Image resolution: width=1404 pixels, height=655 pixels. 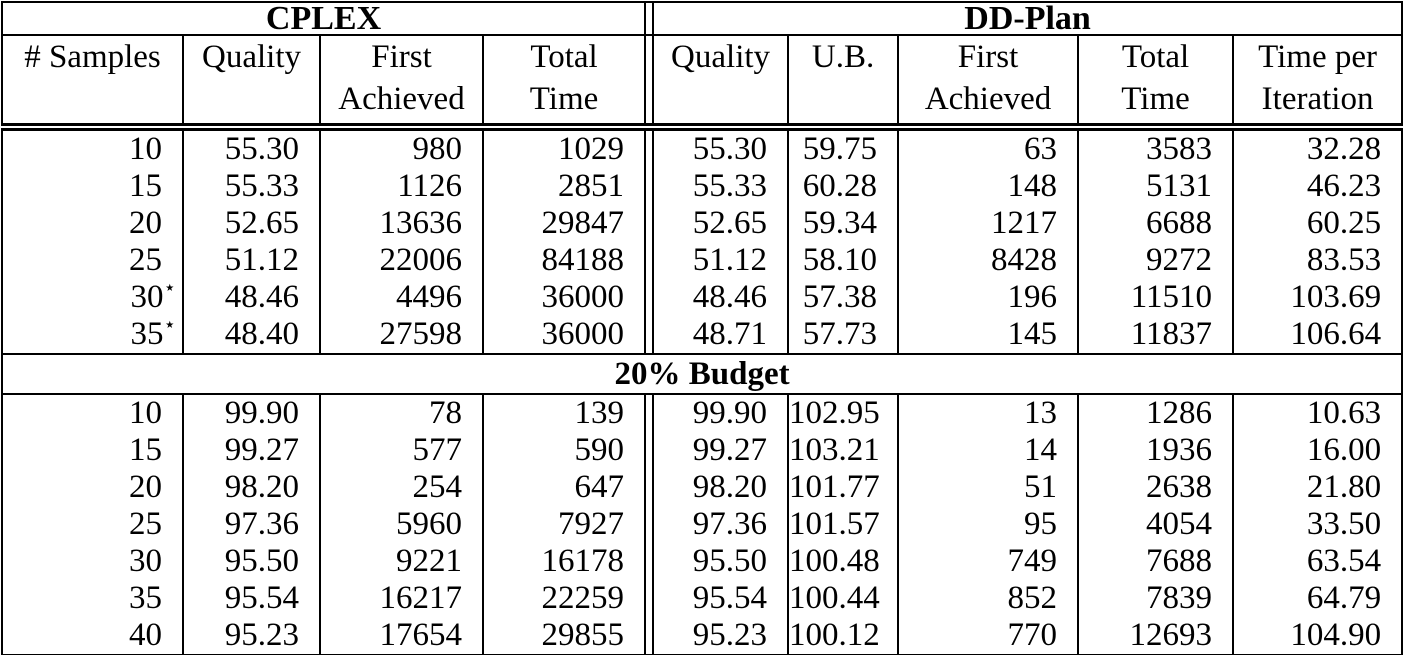 I want to click on table-row: 10 99.90 78 139 99.90 102.95 13 1286 10.63, so click(x=702, y=413).